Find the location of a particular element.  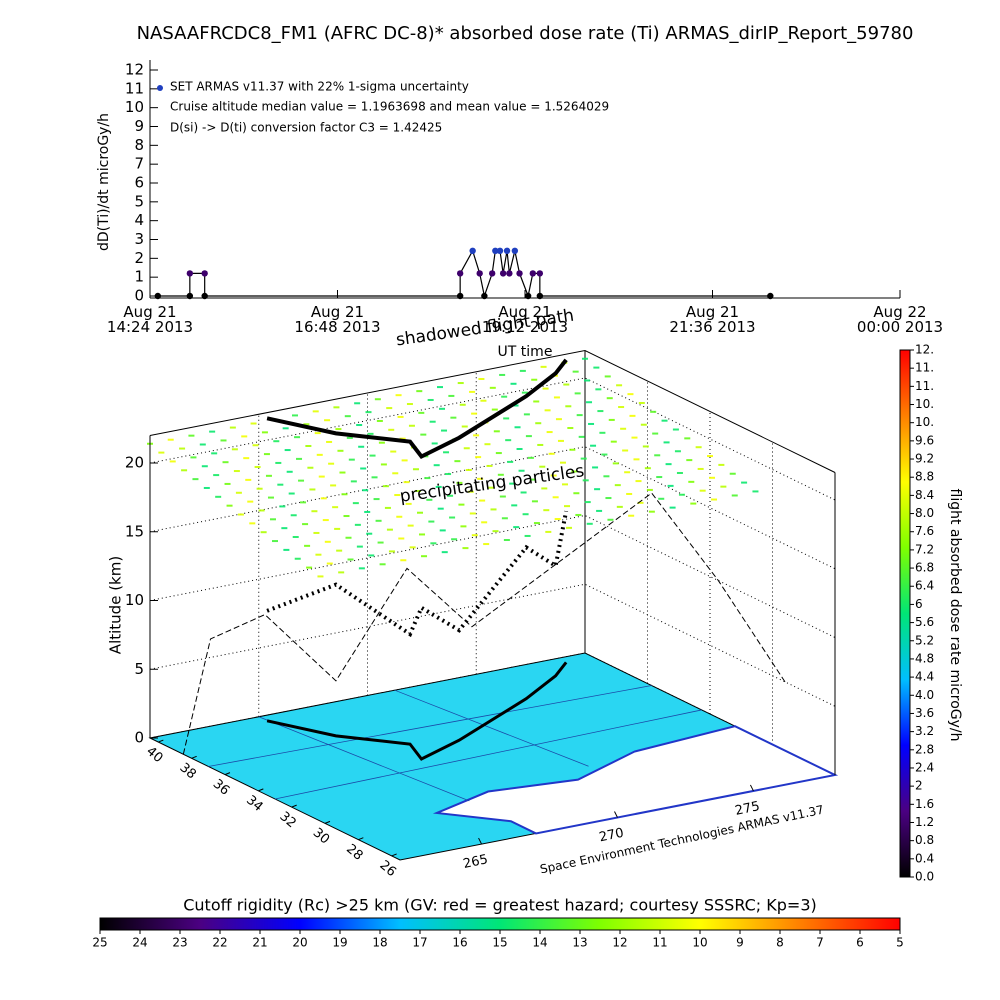

colorbar-tick-label: 6.8 is located at coordinates (924, 568).